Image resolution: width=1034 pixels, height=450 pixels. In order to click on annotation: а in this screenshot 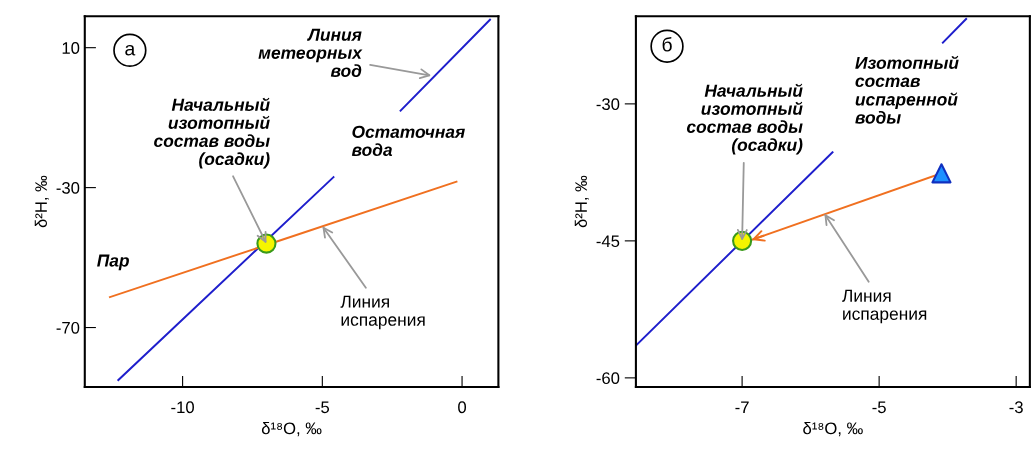, I will do `click(130, 50)`.